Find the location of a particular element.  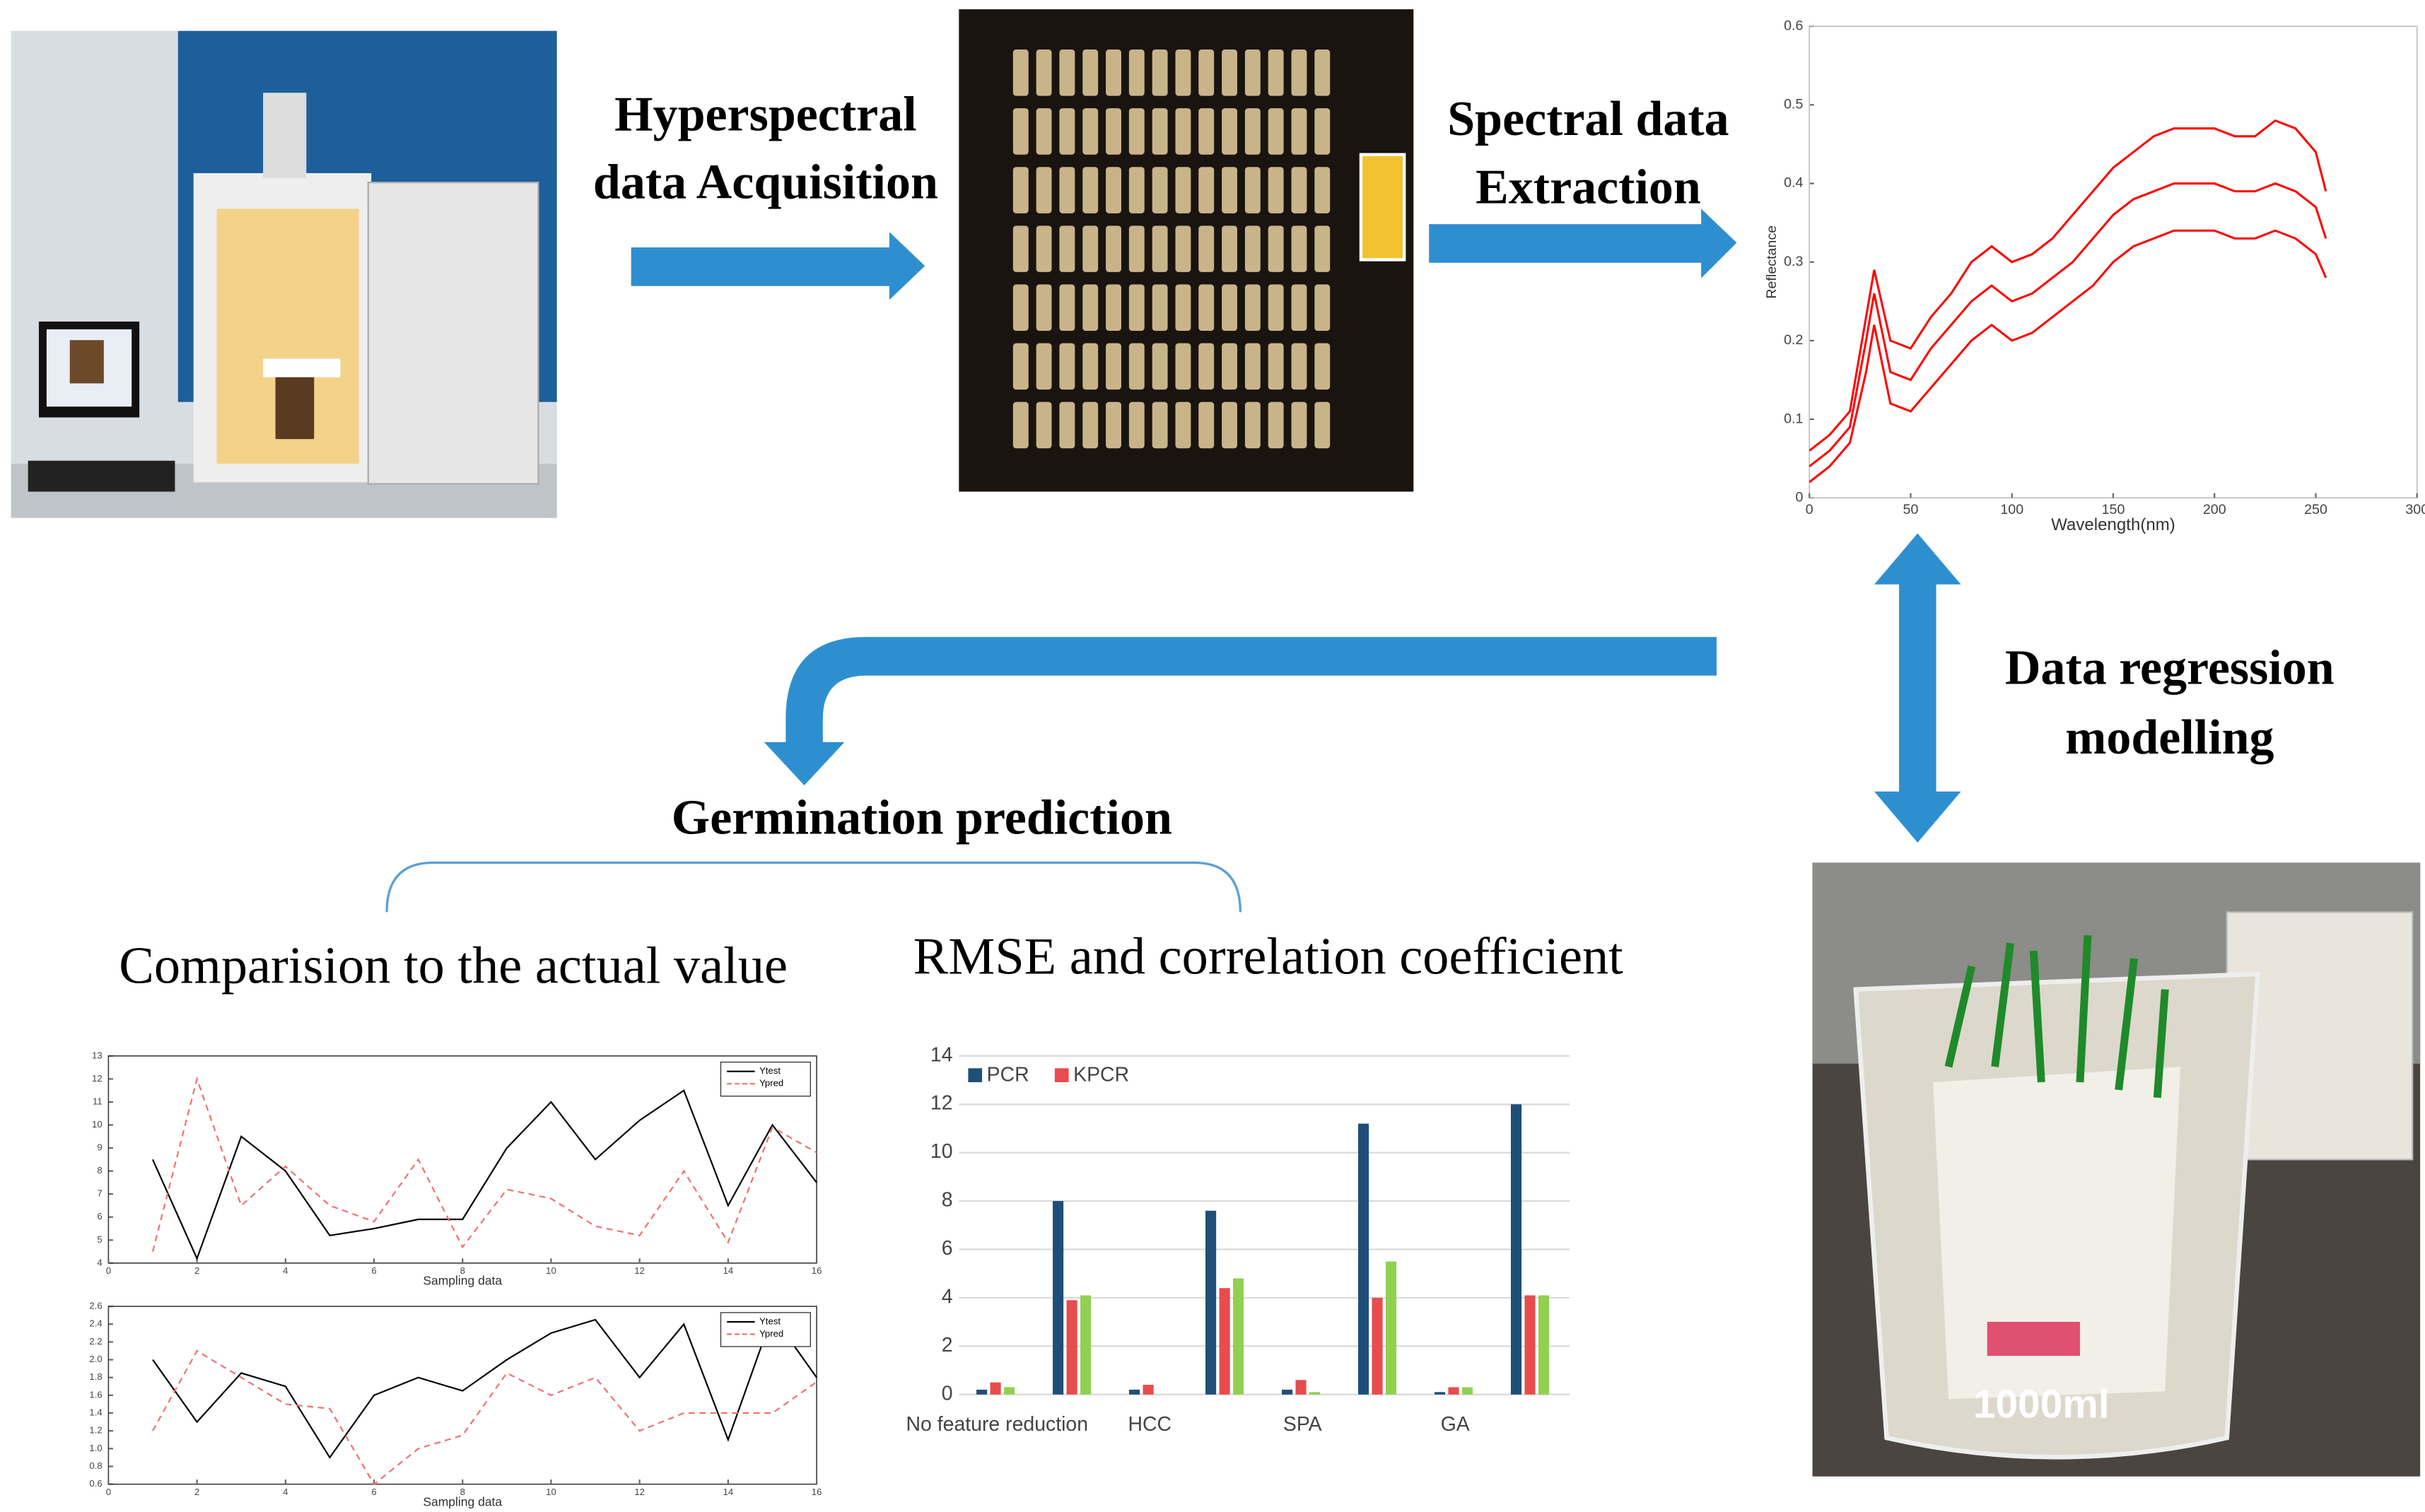

x-tick-label: 250 is located at coordinates (2315, 509).